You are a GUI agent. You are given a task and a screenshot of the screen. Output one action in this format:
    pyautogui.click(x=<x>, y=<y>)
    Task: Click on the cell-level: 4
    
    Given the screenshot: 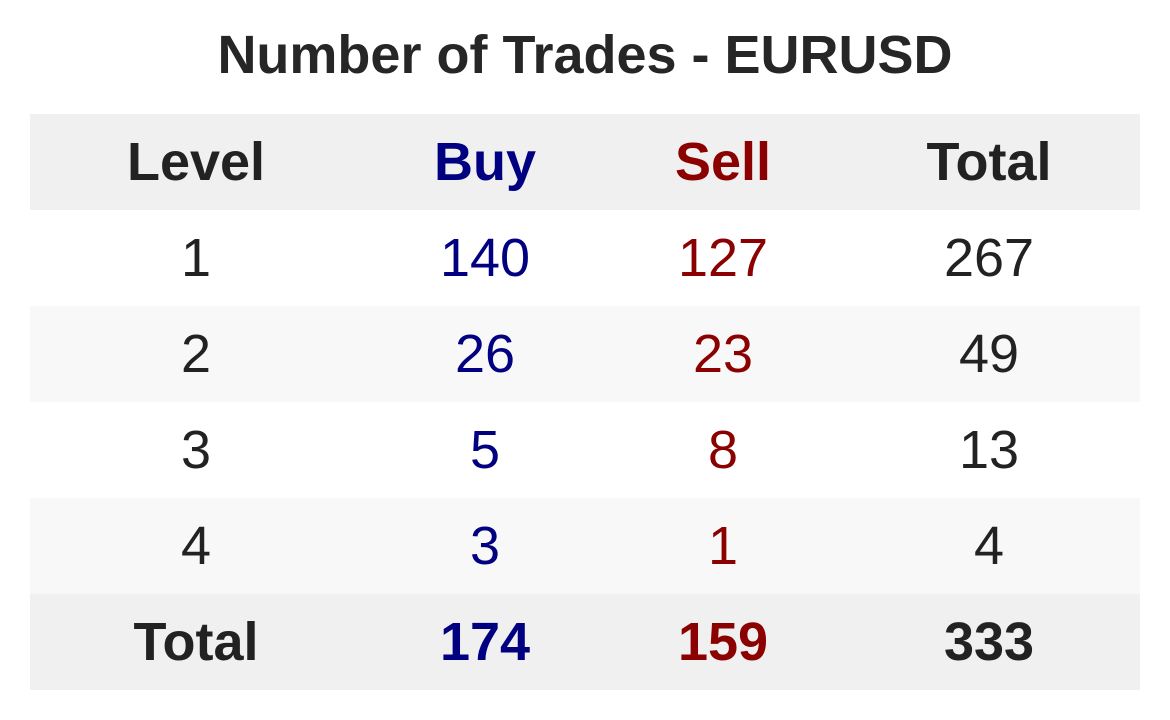 What is the action you would take?
    pyautogui.click(x=196, y=546)
    